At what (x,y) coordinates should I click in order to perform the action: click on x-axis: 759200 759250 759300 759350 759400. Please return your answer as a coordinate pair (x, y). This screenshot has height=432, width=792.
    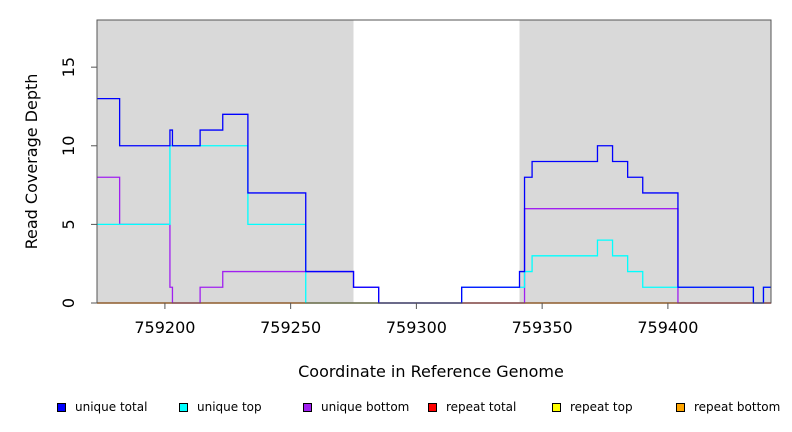
    Looking at the image, I should click on (416, 320).